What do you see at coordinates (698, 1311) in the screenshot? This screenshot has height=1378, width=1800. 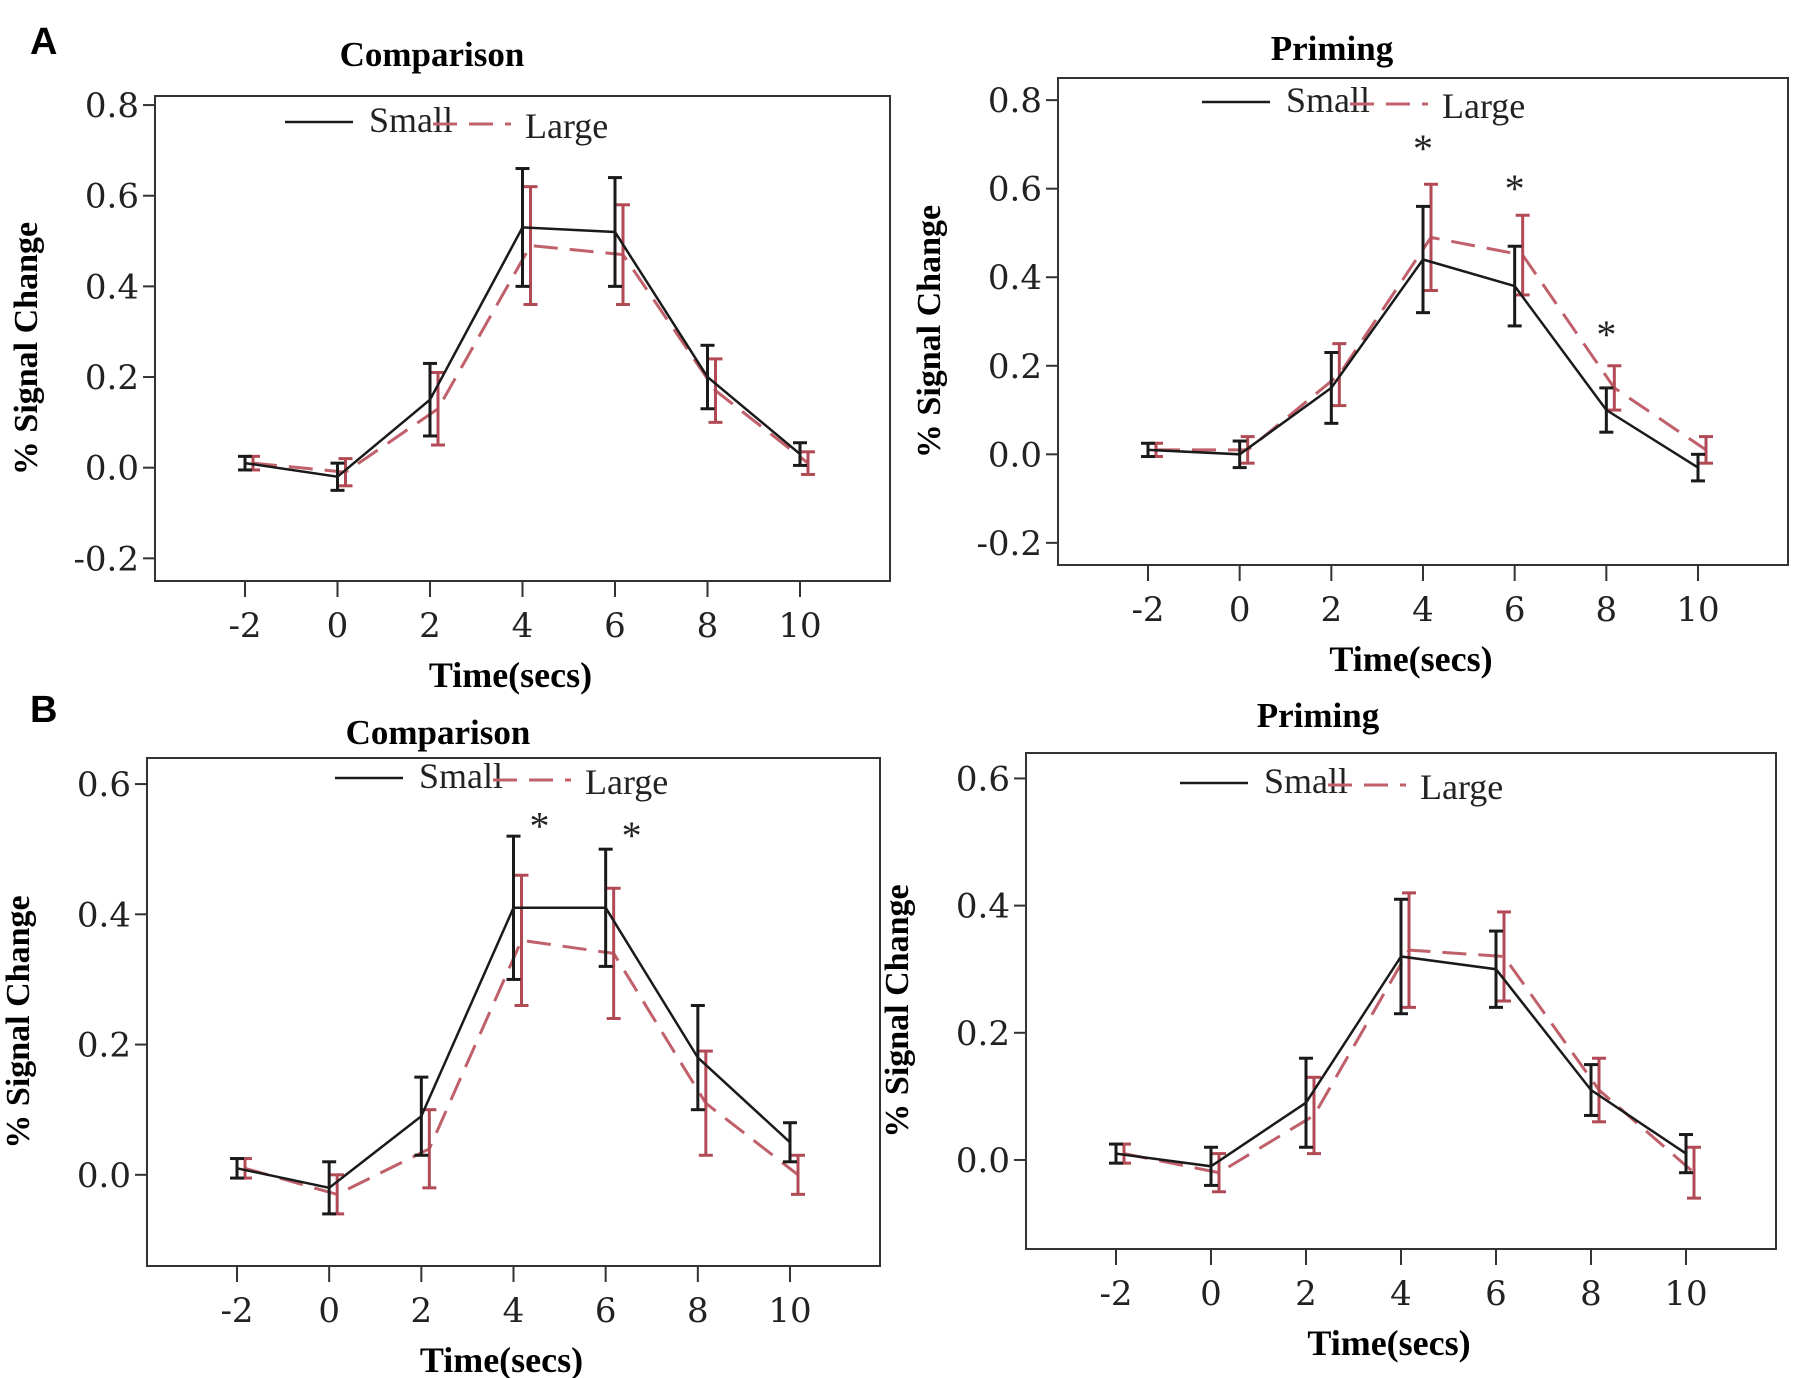 I see `chart-3-xtick-label: 8` at bounding box center [698, 1311].